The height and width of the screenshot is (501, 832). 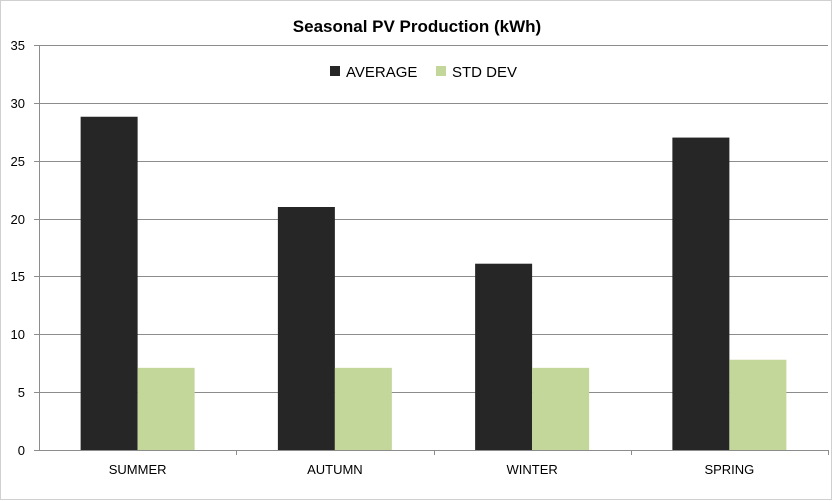 I want to click on y-tick-label-5: 5, so click(x=21, y=392).